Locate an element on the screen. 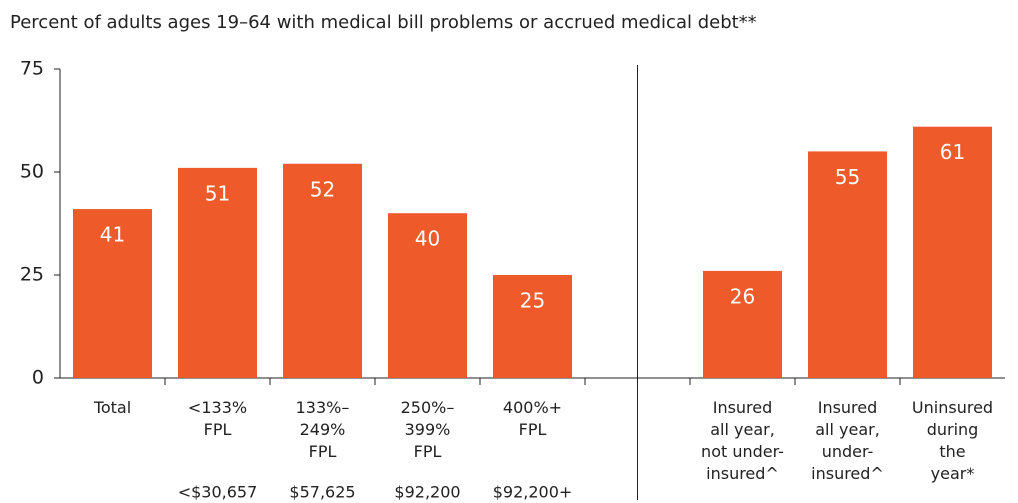 The width and height of the screenshot is (1018, 503). x-tick-label: Total is located at coordinates (112, 407).